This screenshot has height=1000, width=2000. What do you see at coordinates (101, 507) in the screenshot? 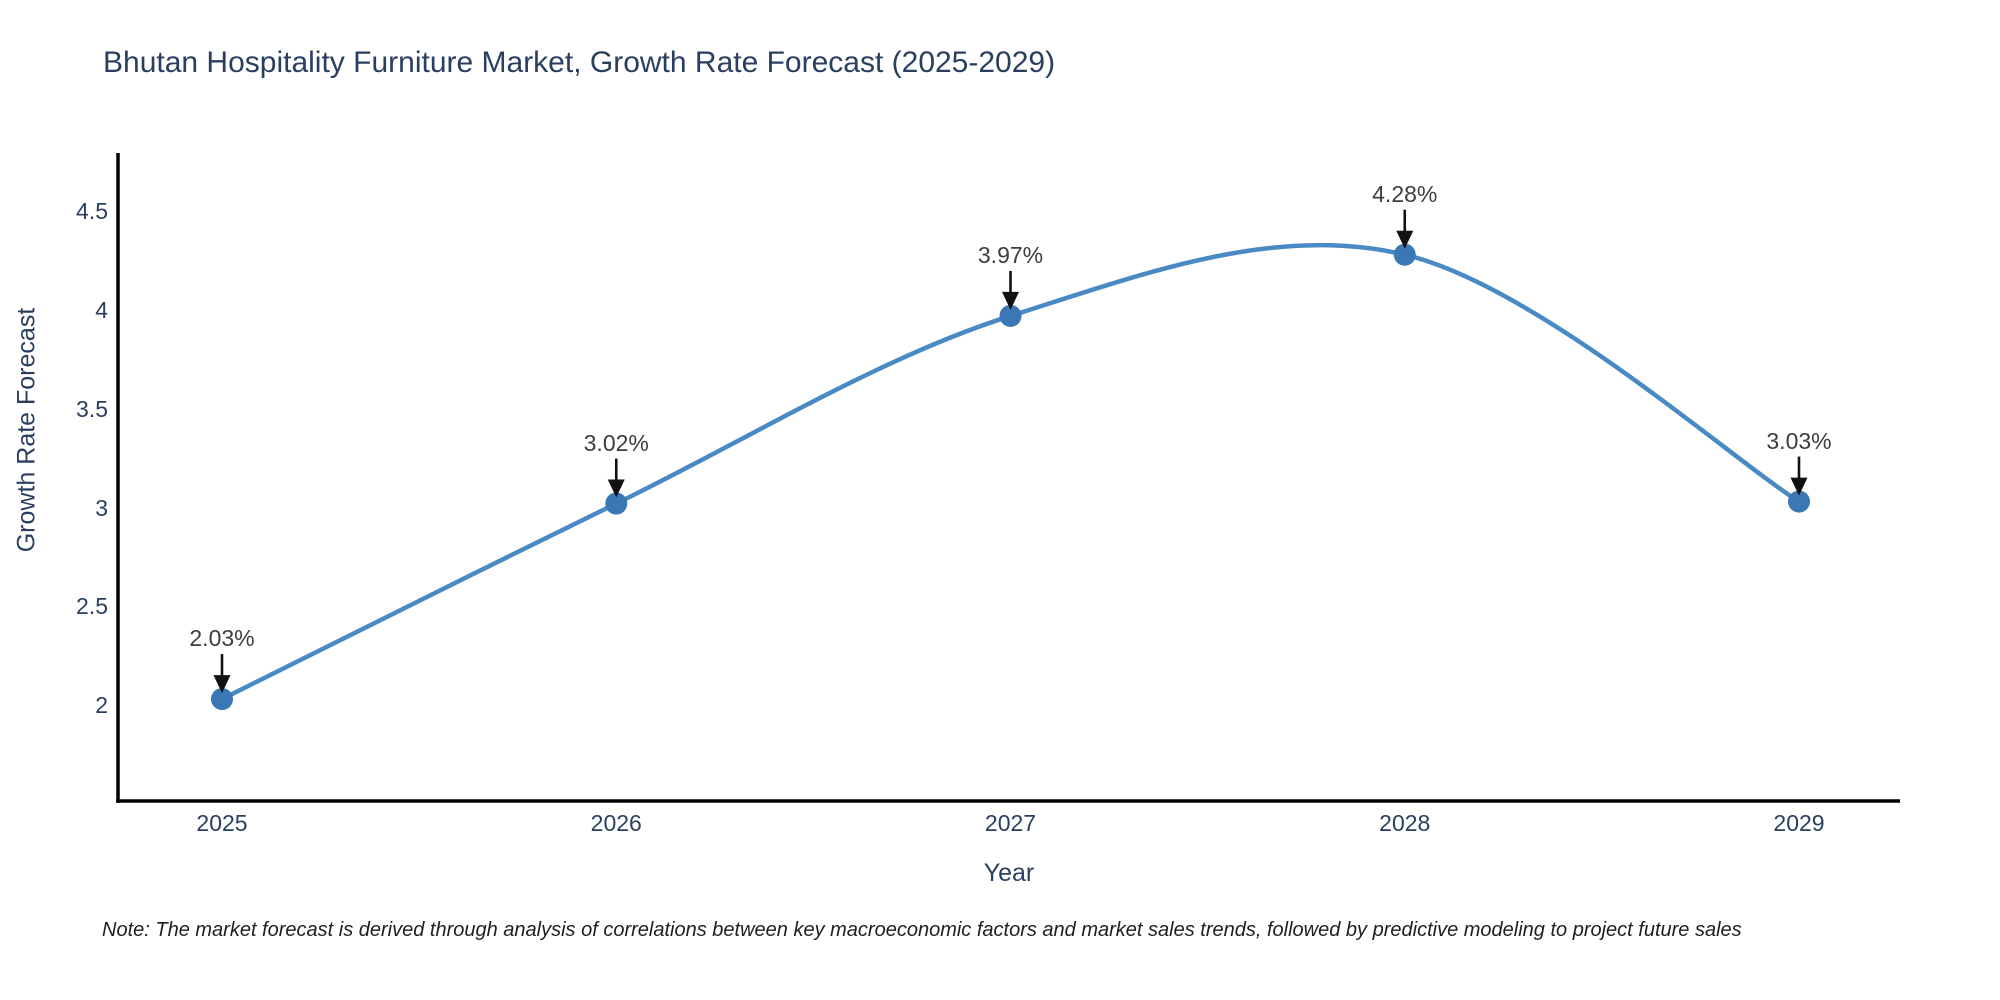
I see `y-tick-label: 3` at bounding box center [101, 507].